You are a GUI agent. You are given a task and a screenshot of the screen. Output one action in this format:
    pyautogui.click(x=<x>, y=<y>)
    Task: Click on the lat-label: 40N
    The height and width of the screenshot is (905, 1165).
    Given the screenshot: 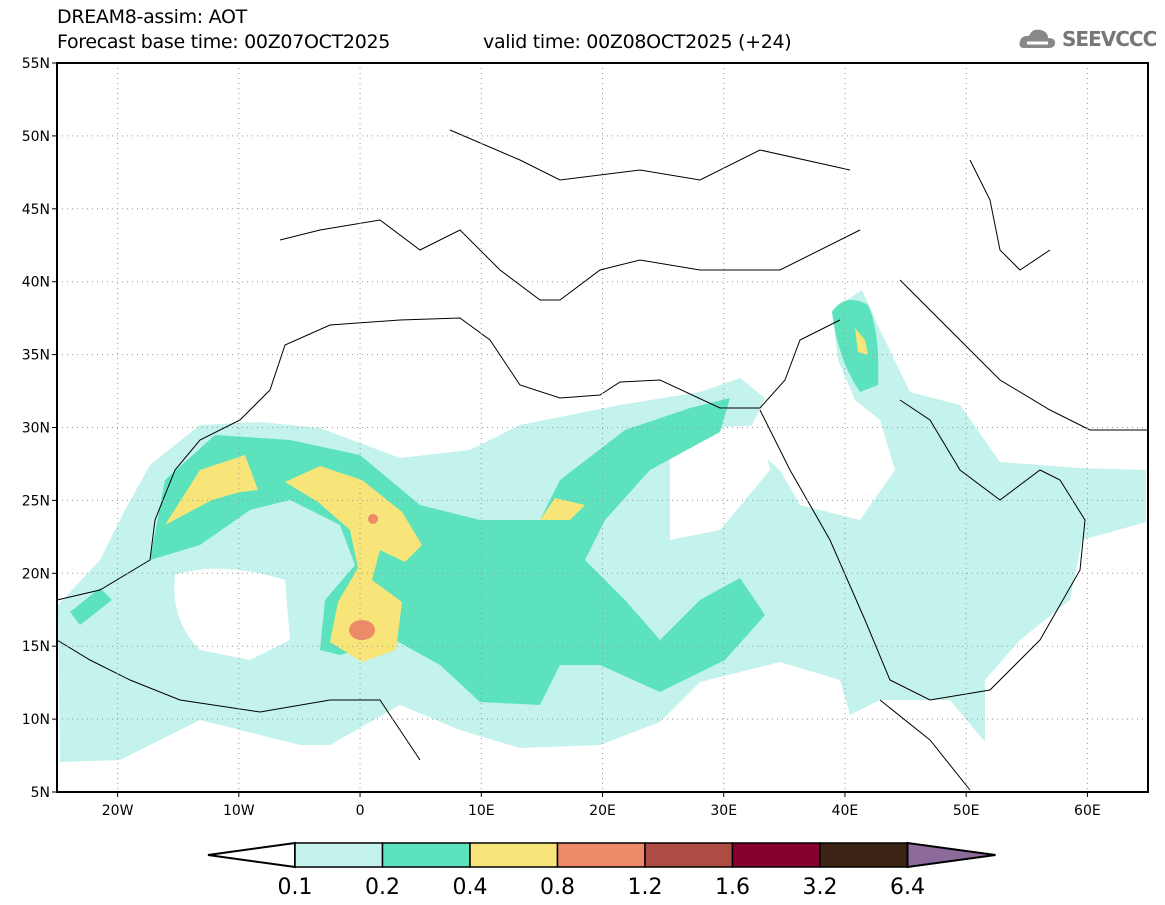 What is the action you would take?
    pyautogui.click(x=36, y=283)
    